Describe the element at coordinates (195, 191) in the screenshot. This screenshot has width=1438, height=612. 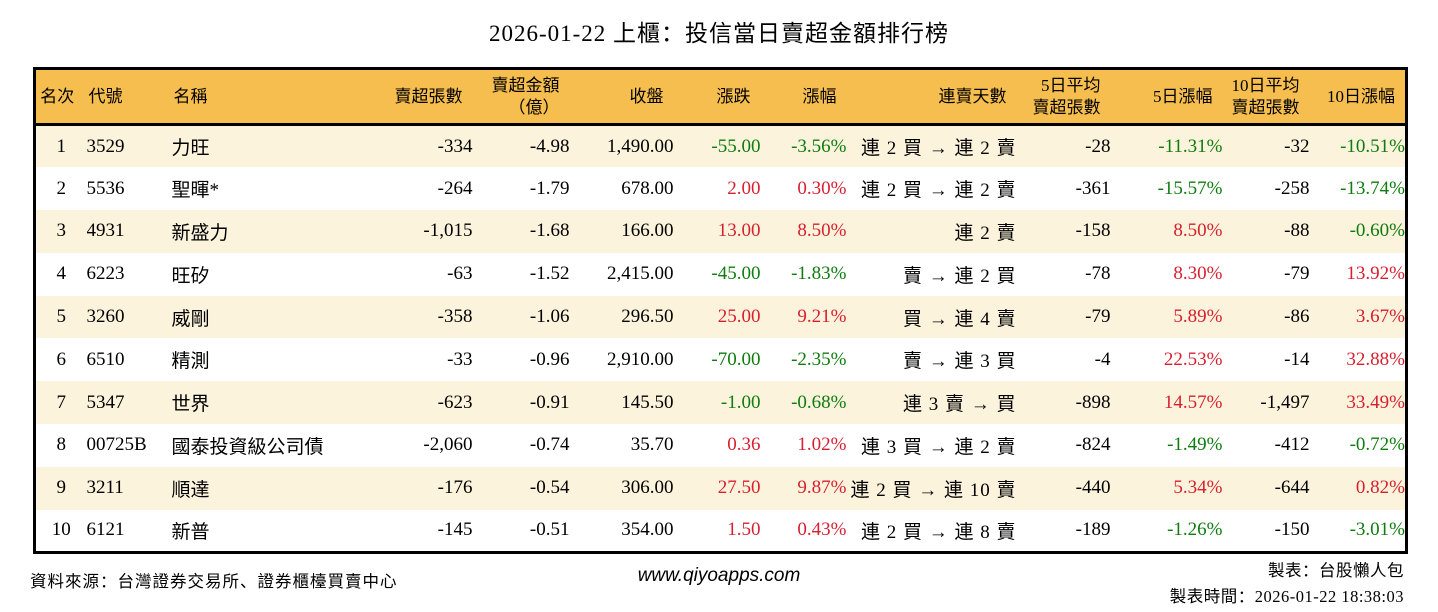
I see `cell-stock-name: 聖暉*` at that location.